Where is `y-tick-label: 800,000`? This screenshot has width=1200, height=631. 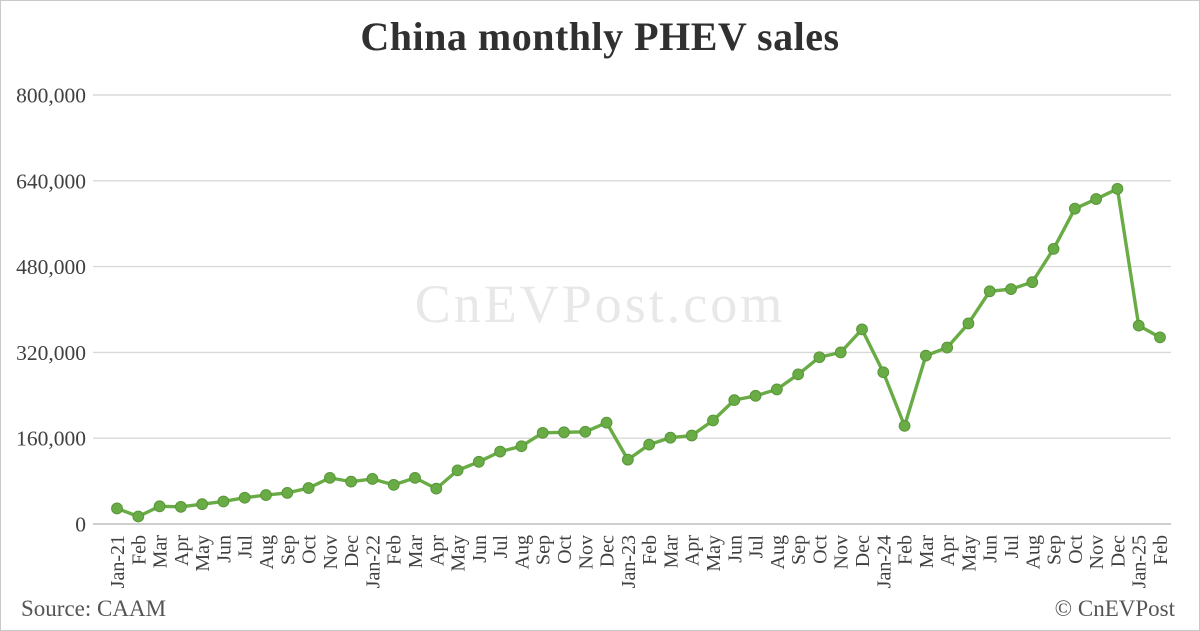 y-tick-label: 800,000 is located at coordinates (51, 96).